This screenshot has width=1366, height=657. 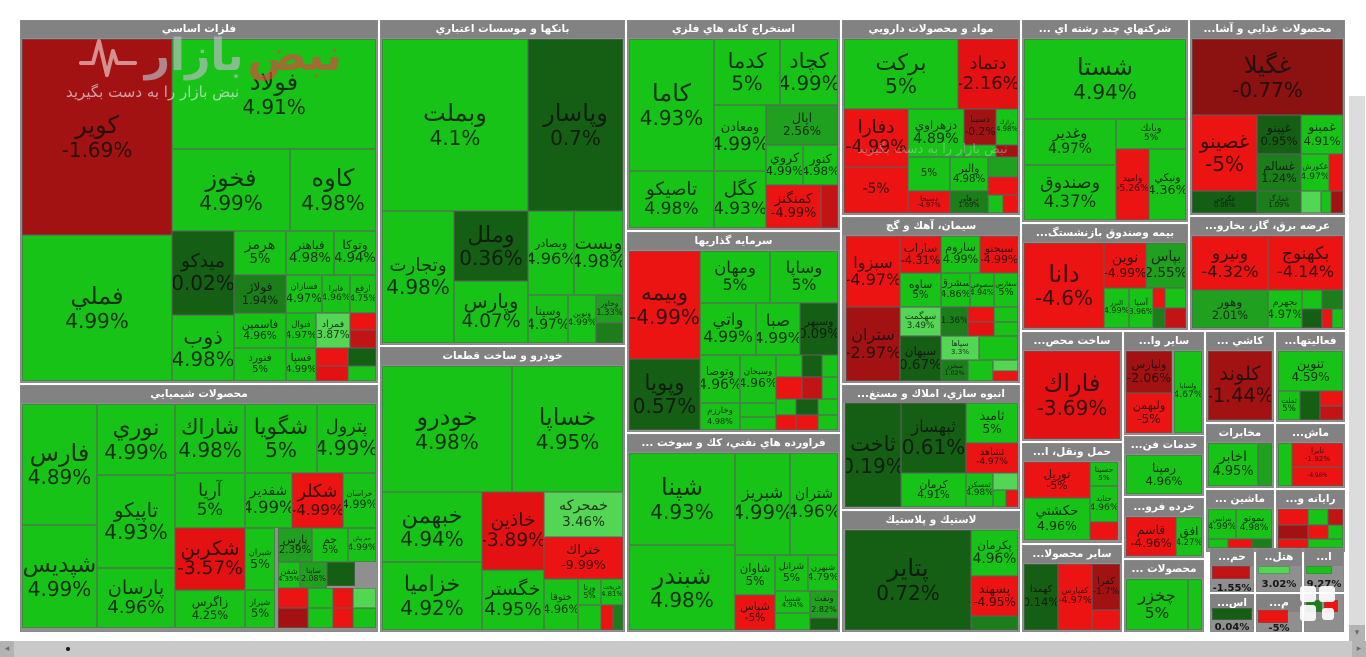 What do you see at coordinates (1279, 172) in the screenshot?
I see `treemap-tile: غسالم 1.24%` at bounding box center [1279, 172].